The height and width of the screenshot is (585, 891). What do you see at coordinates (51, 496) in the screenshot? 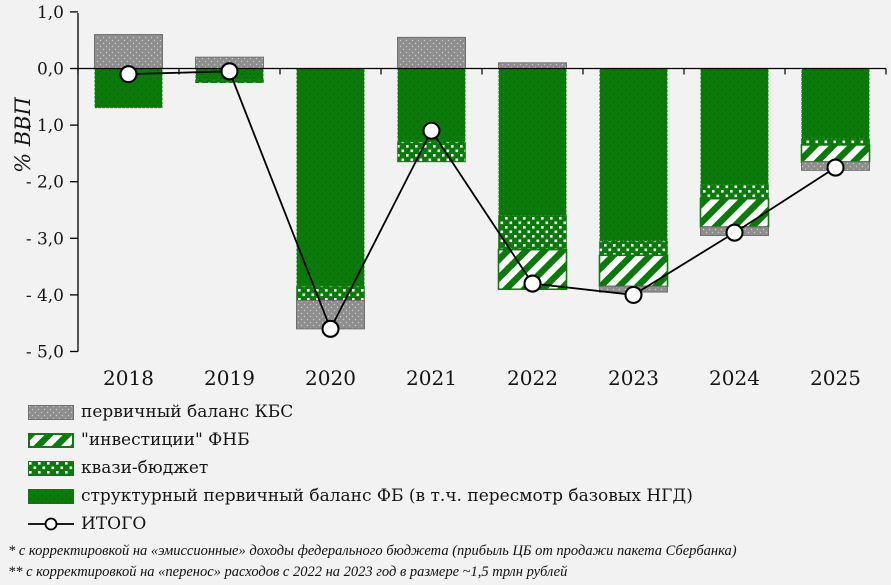
I see `green-swatch-icon` at bounding box center [51, 496].